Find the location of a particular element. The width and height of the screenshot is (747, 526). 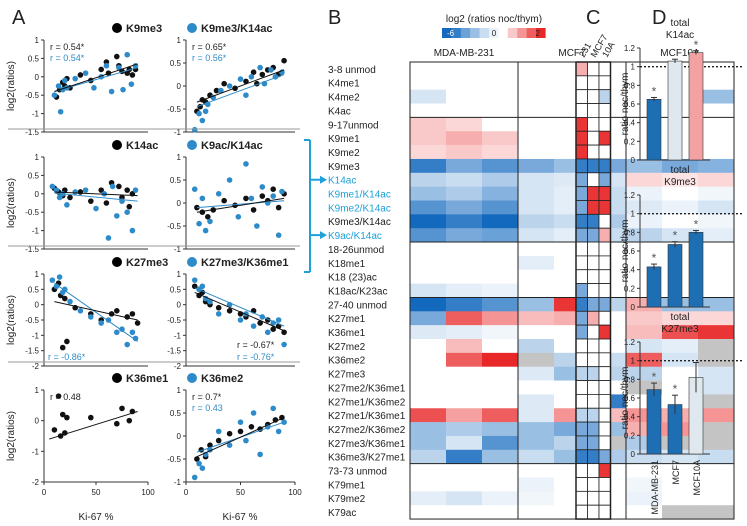

heatmap-row-label: K79ac is located at coordinates (342, 513).